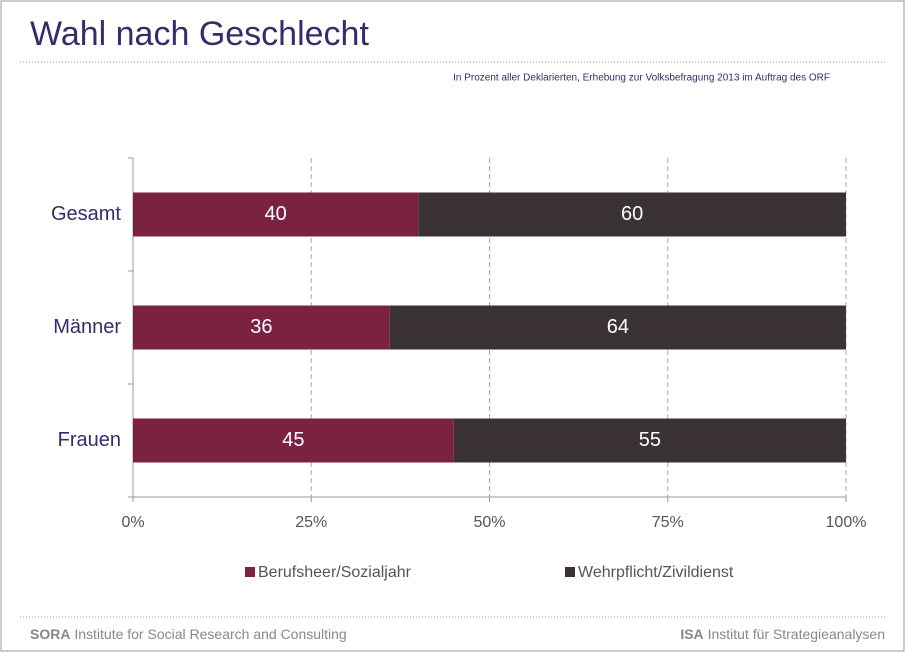  What do you see at coordinates (199, 34) in the screenshot?
I see `chart-title: Wahl nach Geschlecht` at bounding box center [199, 34].